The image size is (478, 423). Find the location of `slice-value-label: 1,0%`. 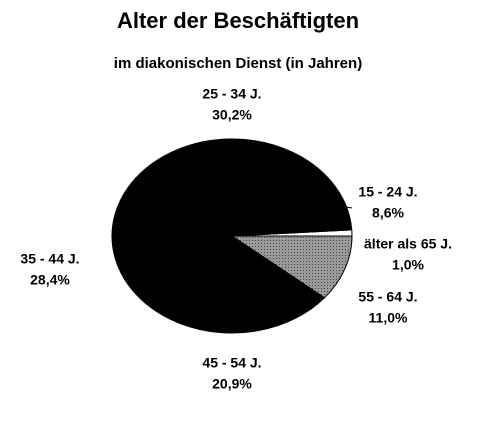

slice-value-label: 1,0% is located at coordinates (408, 265).